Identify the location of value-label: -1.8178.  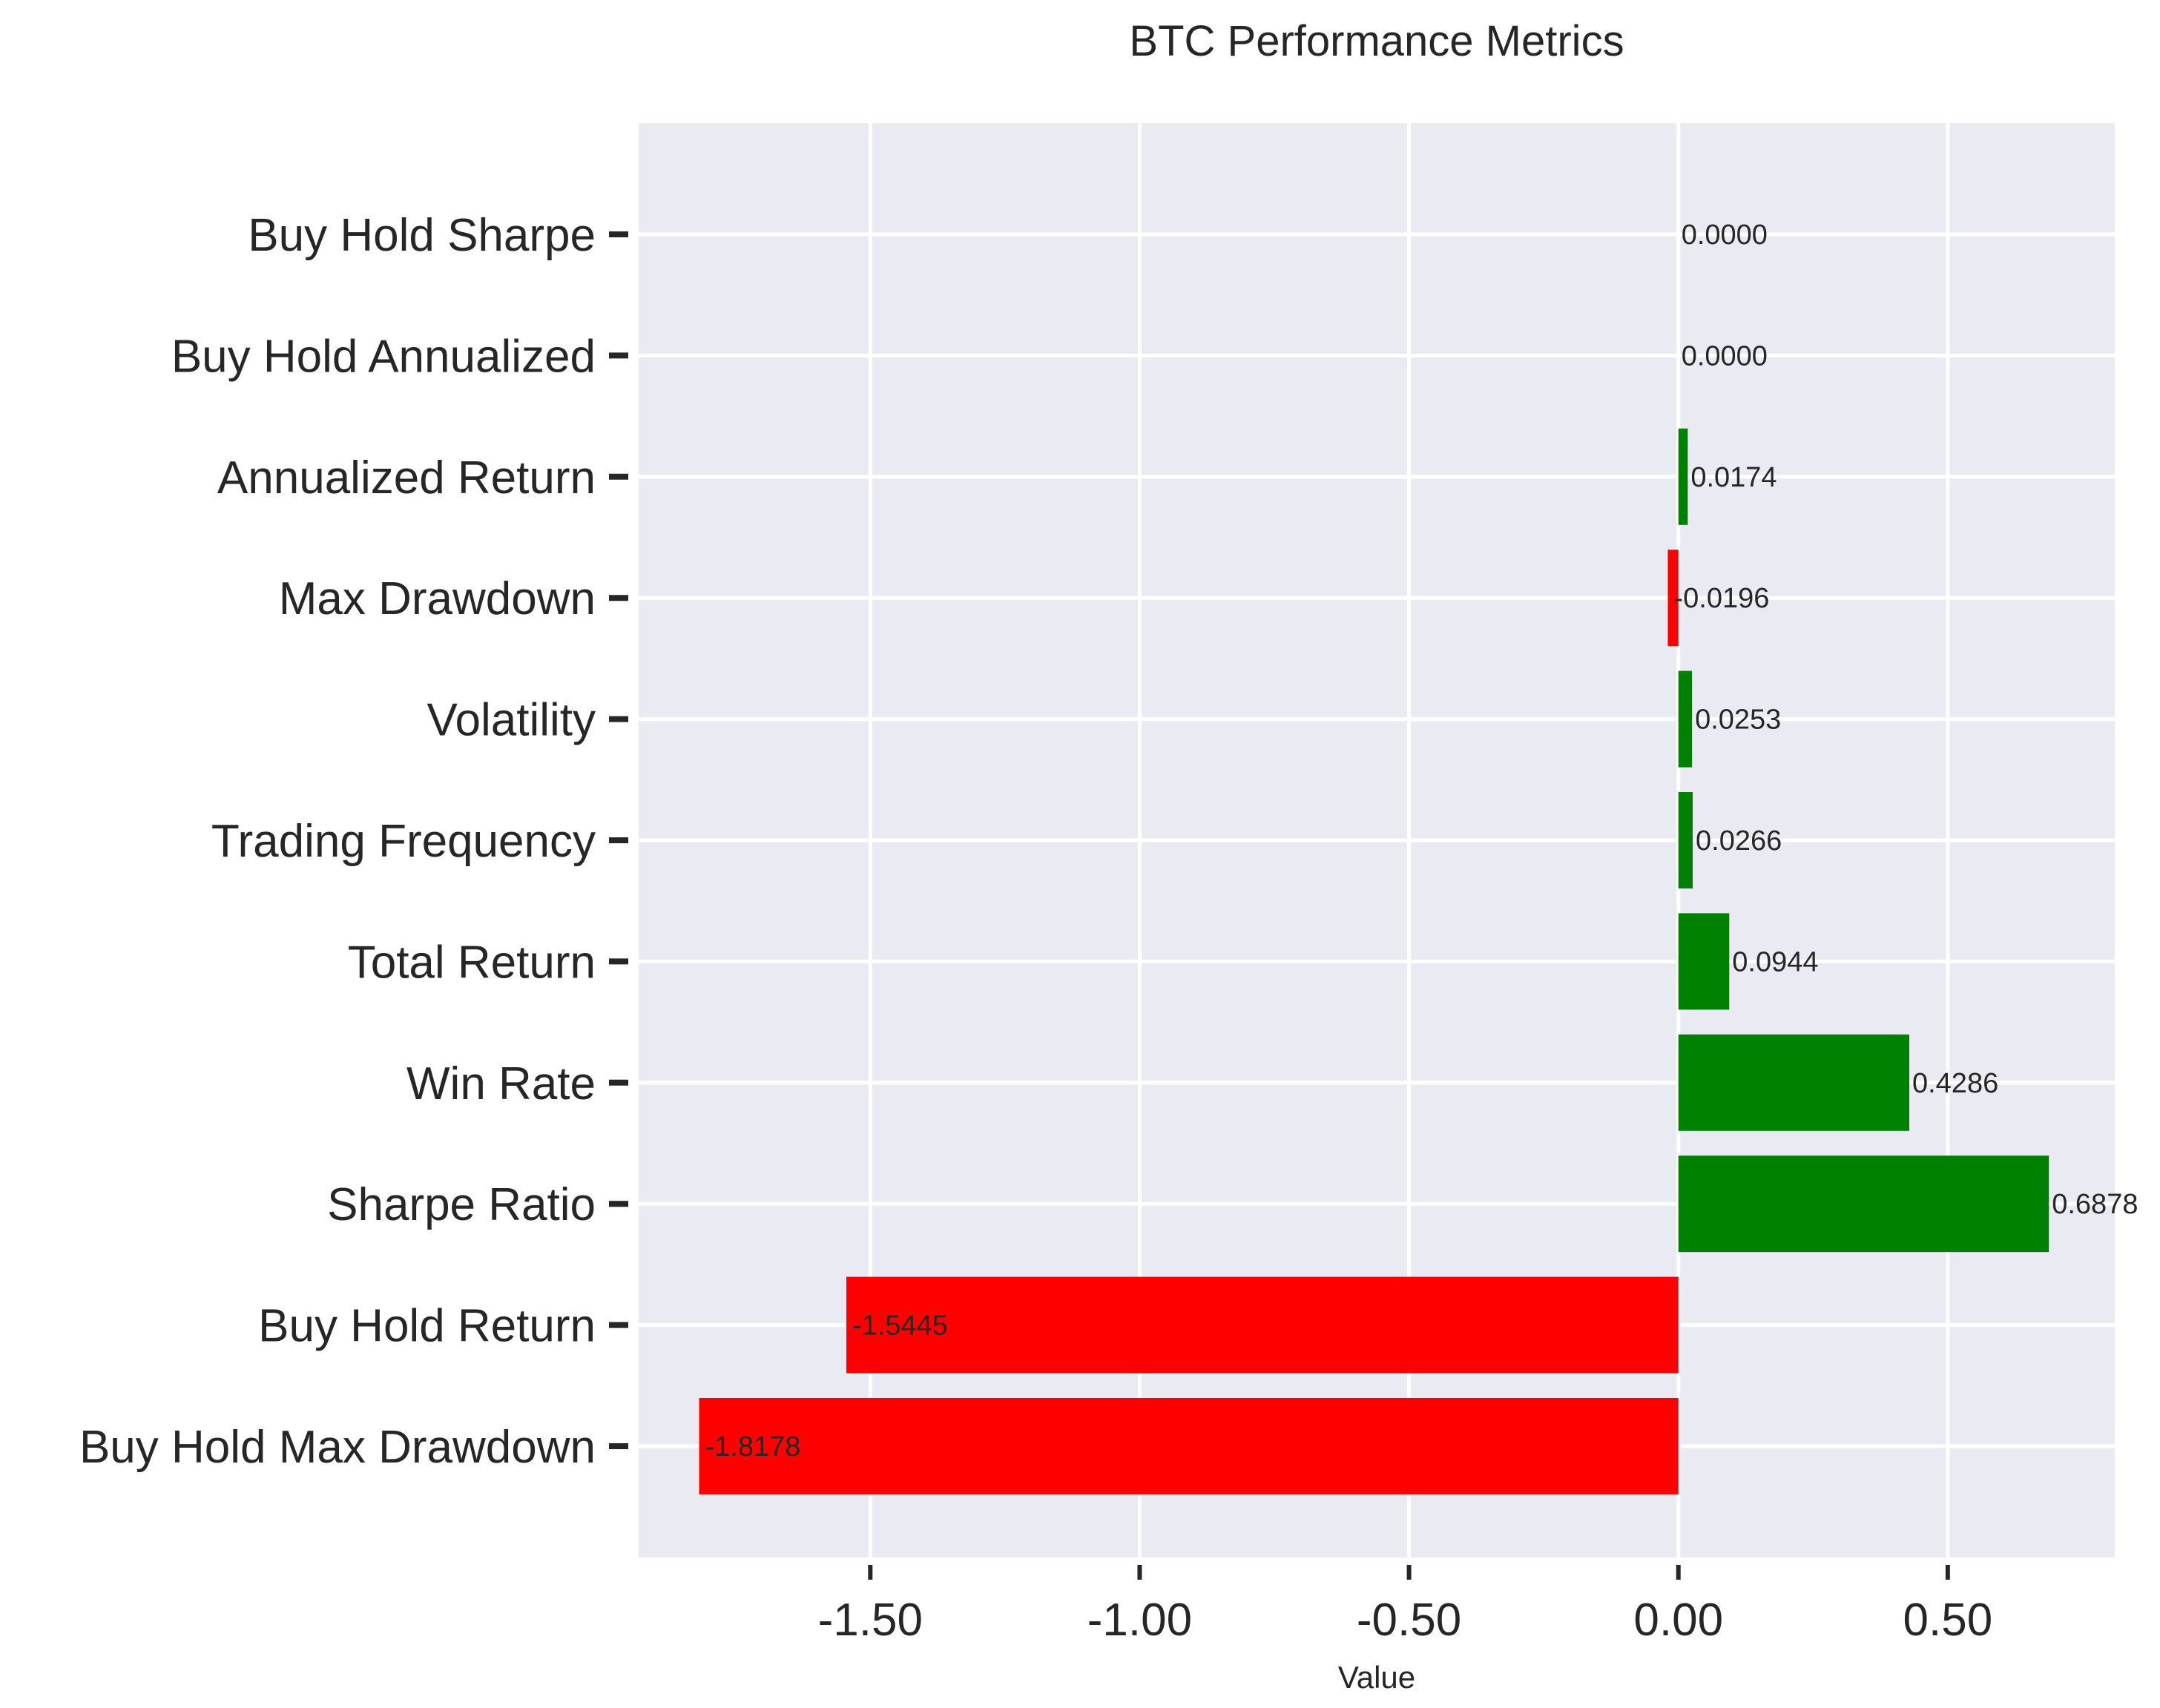
(752, 1447).